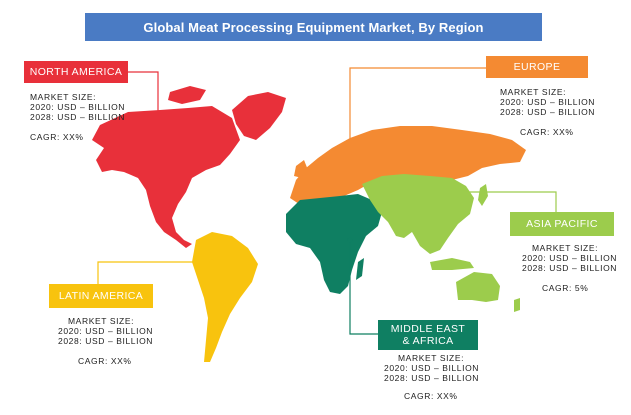  I want to click on latin-america-2020: 2020: USD – BILLION, so click(106, 331).